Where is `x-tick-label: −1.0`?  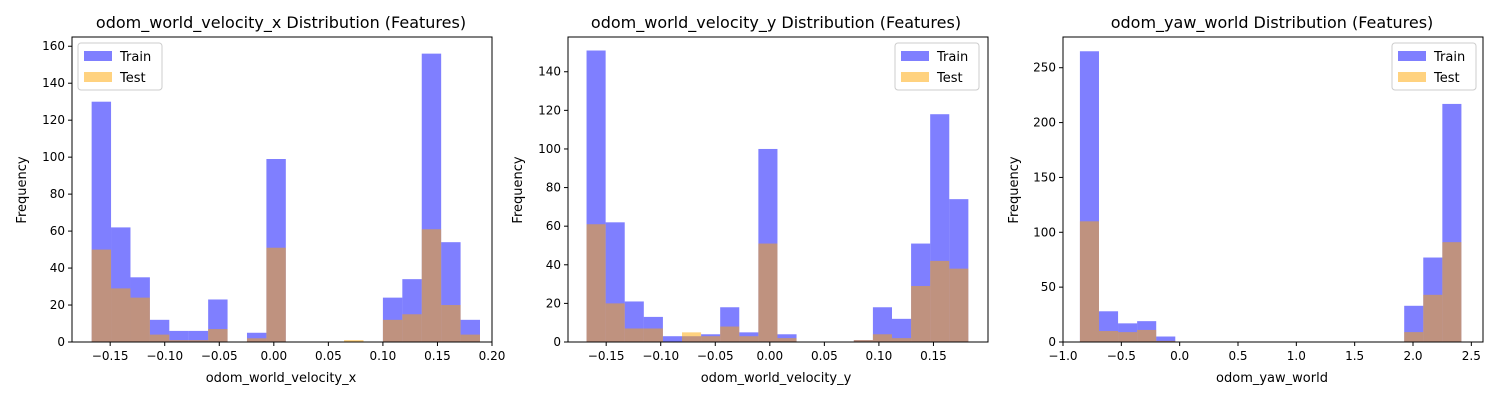
x-tick-label: −1.0 is located at coordinates (1062, 356).